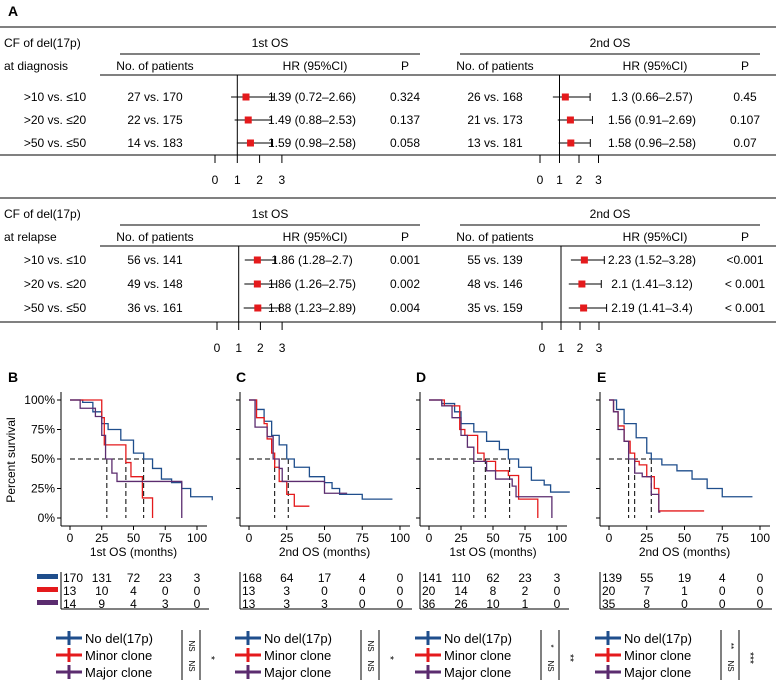  What do you see at coordinates (652, 143) in the screenshot?
I see `hr-text: 1.58 (0.96–2.58)` at bounding box center [652, 143].